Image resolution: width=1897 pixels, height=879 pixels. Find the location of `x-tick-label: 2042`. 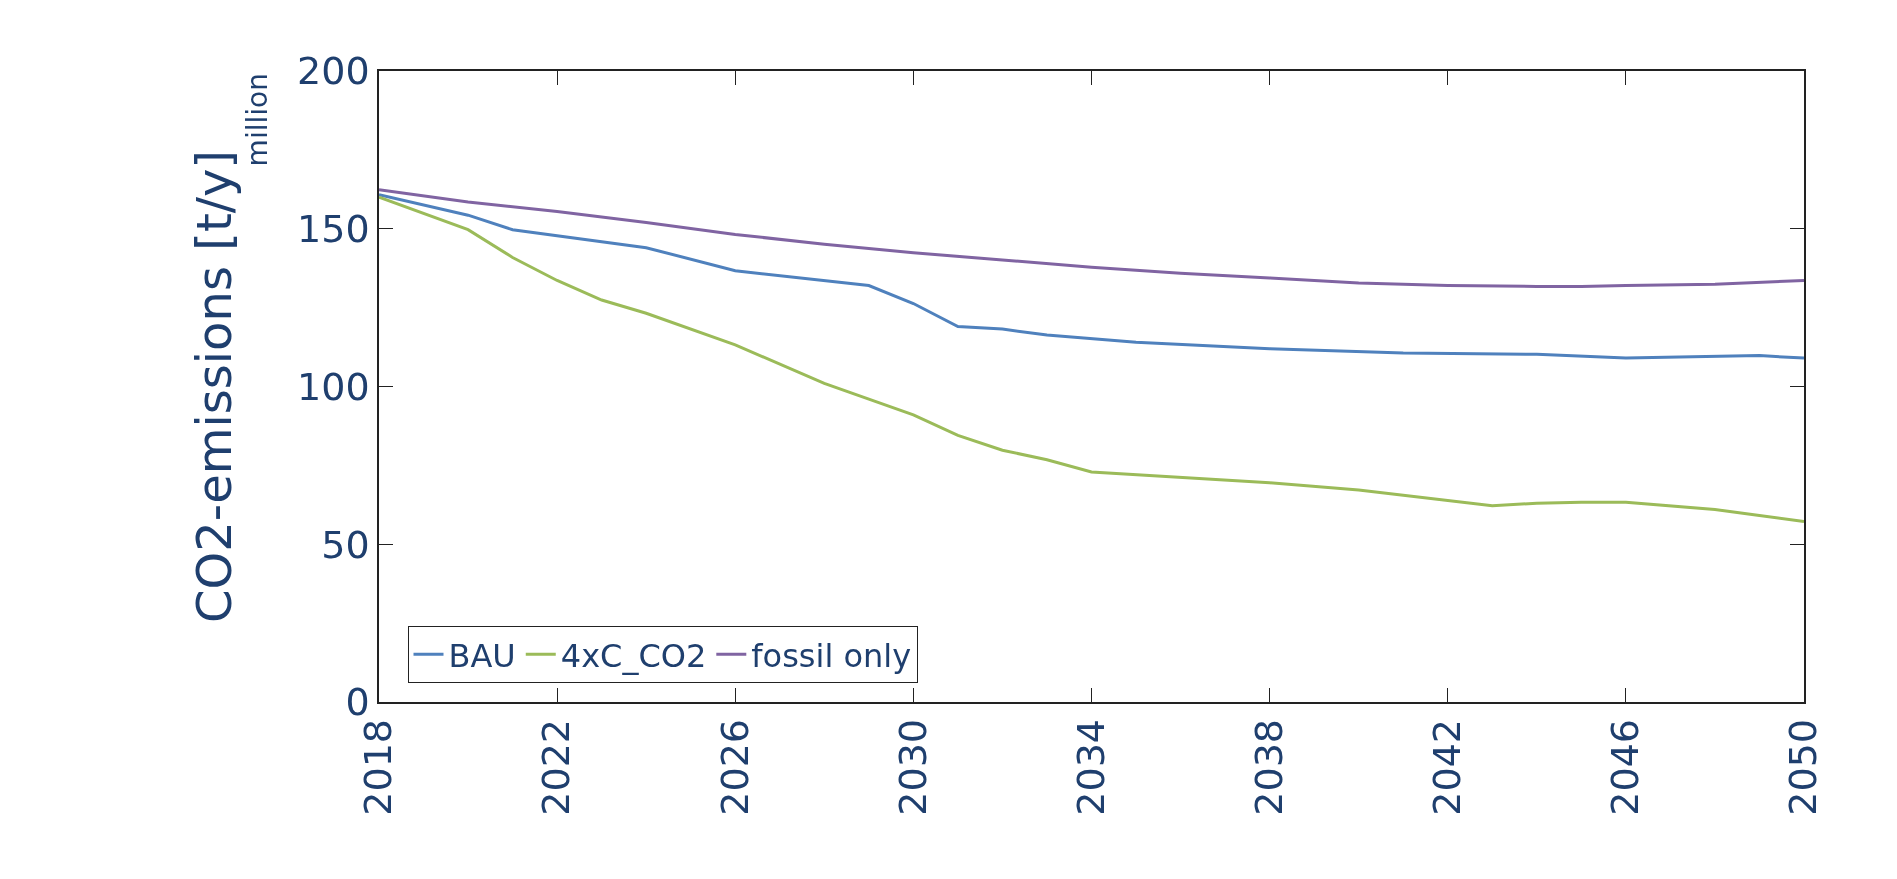

x-tick-label: 2042 is located at coordinates (1447, 767).